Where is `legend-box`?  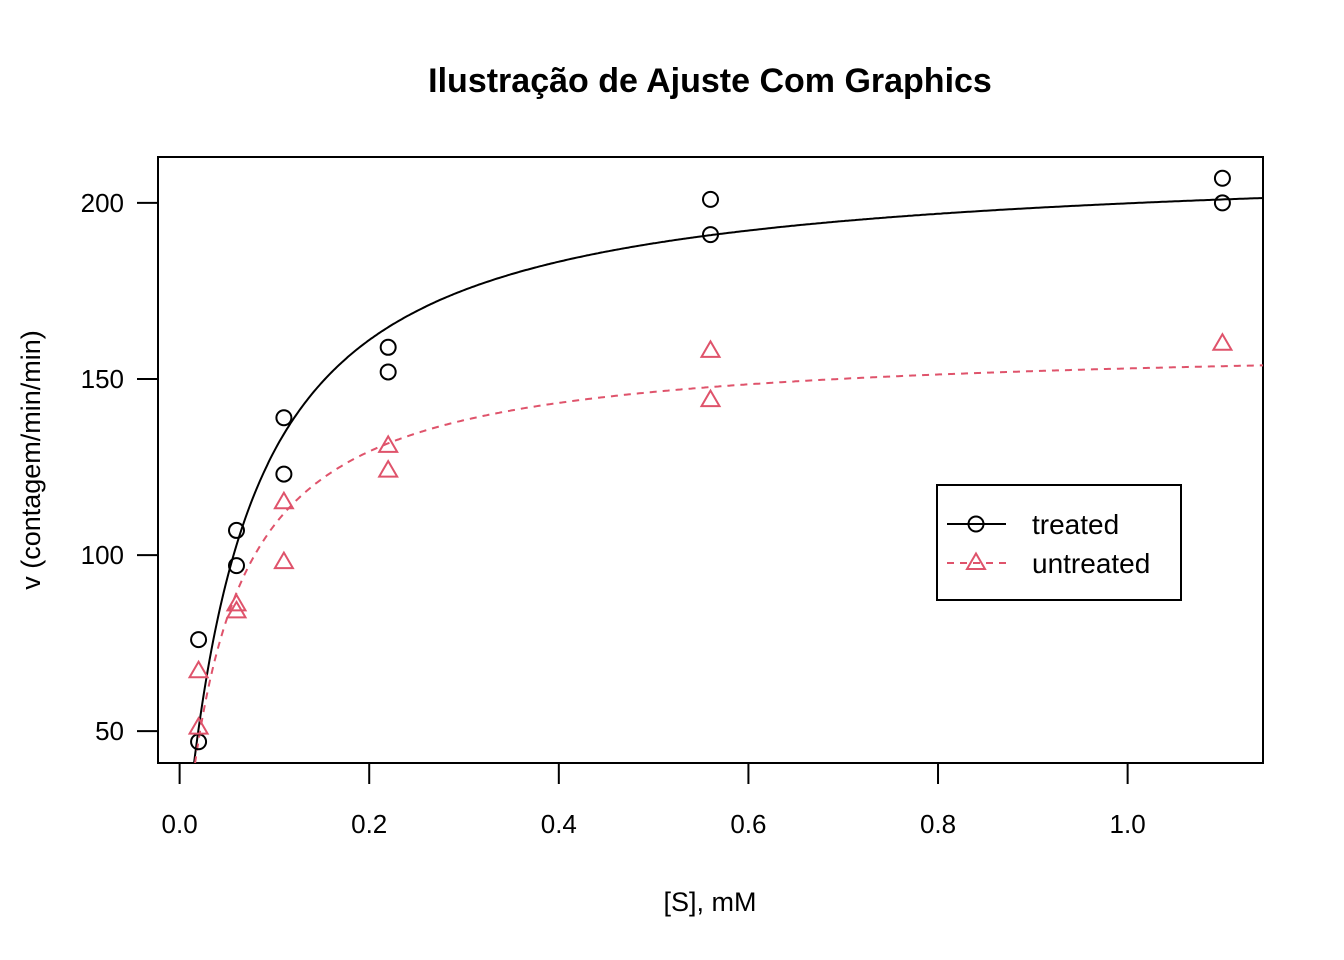
legend-box is located at coordinates (1059, 542).